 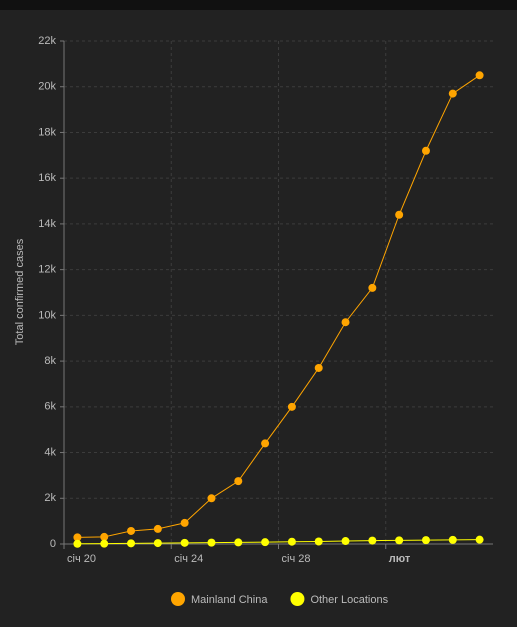 What do you see at coordinates (400, 559) in the screenshot?
I see `x-tick-label: лют` at bounding box center [400, 559].